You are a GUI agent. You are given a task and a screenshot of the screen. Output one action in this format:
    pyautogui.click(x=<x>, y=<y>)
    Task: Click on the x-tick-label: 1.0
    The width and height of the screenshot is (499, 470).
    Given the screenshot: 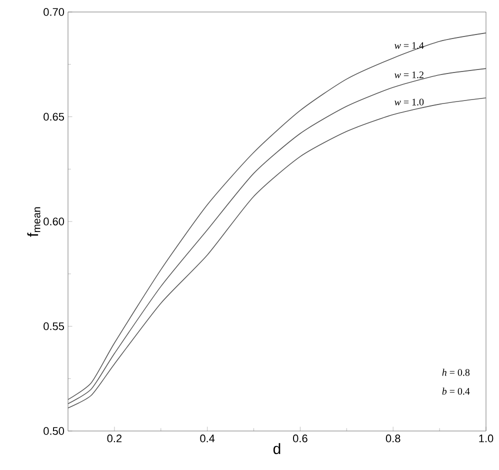 What is the action you would take?
    pyautogui.click(x=486, y=438)
    